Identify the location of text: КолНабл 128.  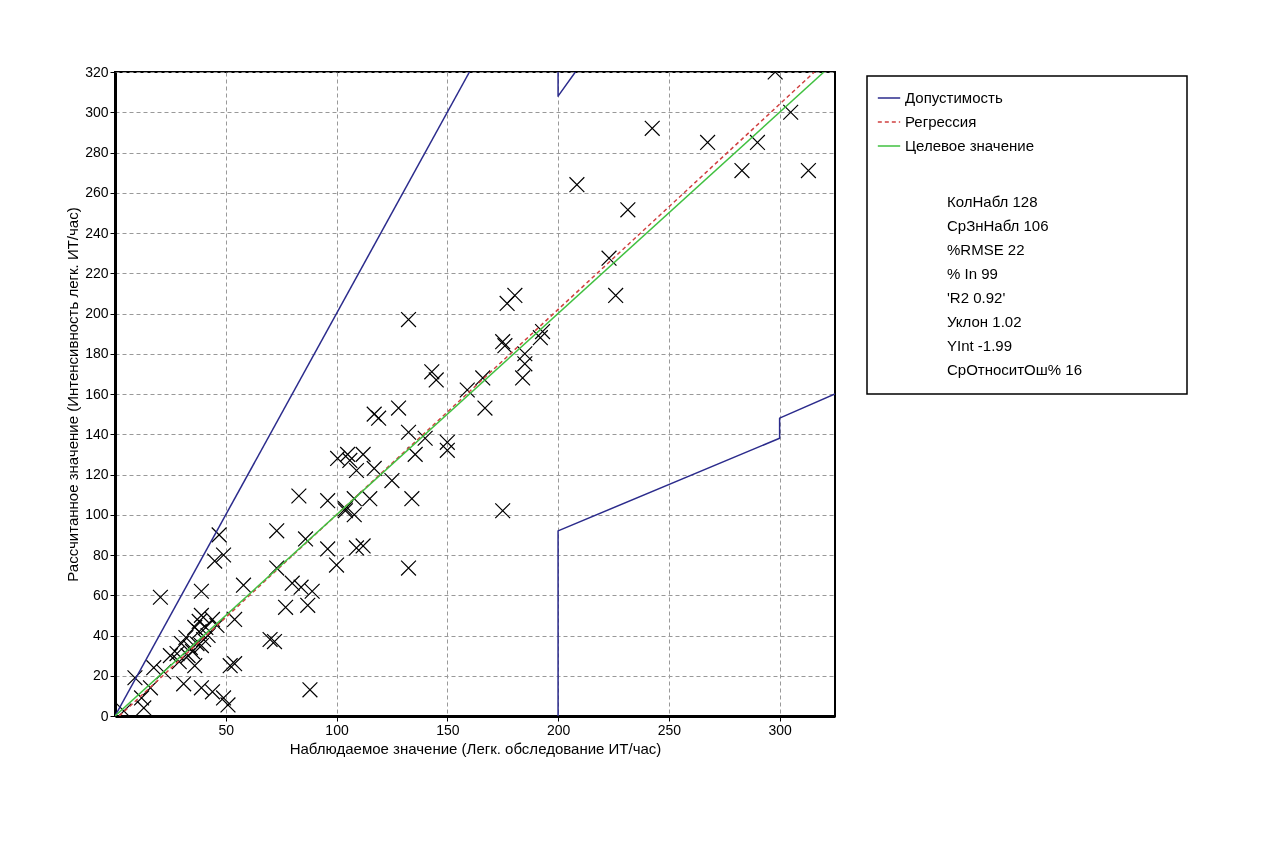
(992, 201).